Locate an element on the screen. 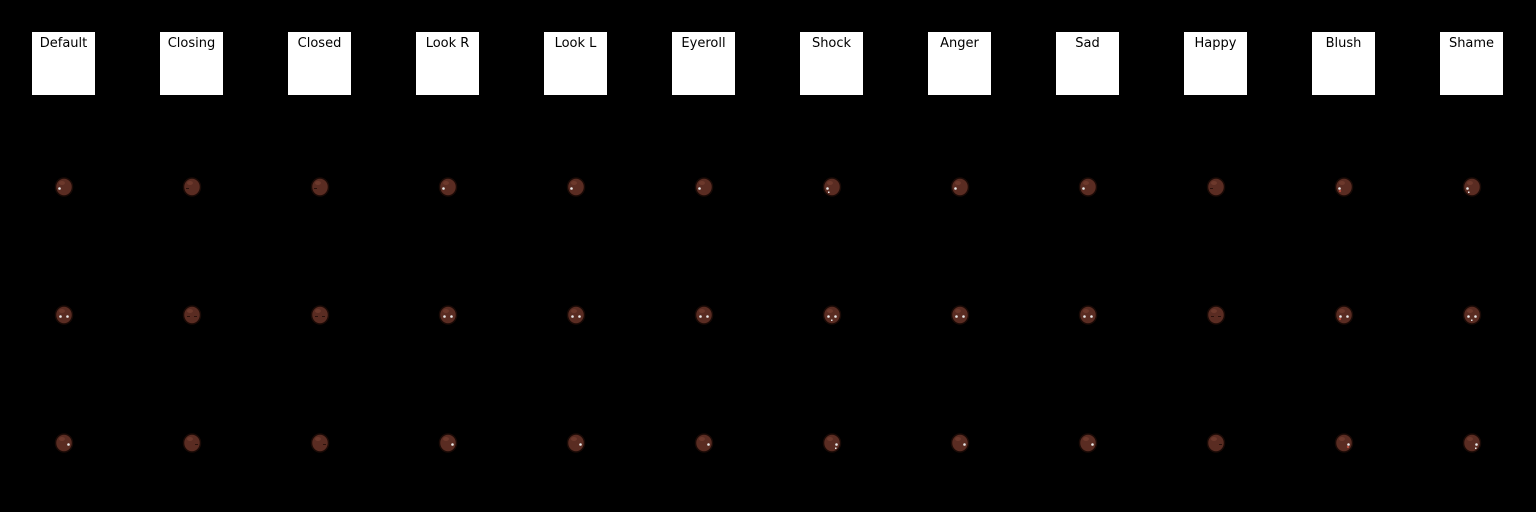 Image resolution: width=1536 pixels, height=512 pixels. head-sprite-left-look-right is located at coordinates (448, 186).